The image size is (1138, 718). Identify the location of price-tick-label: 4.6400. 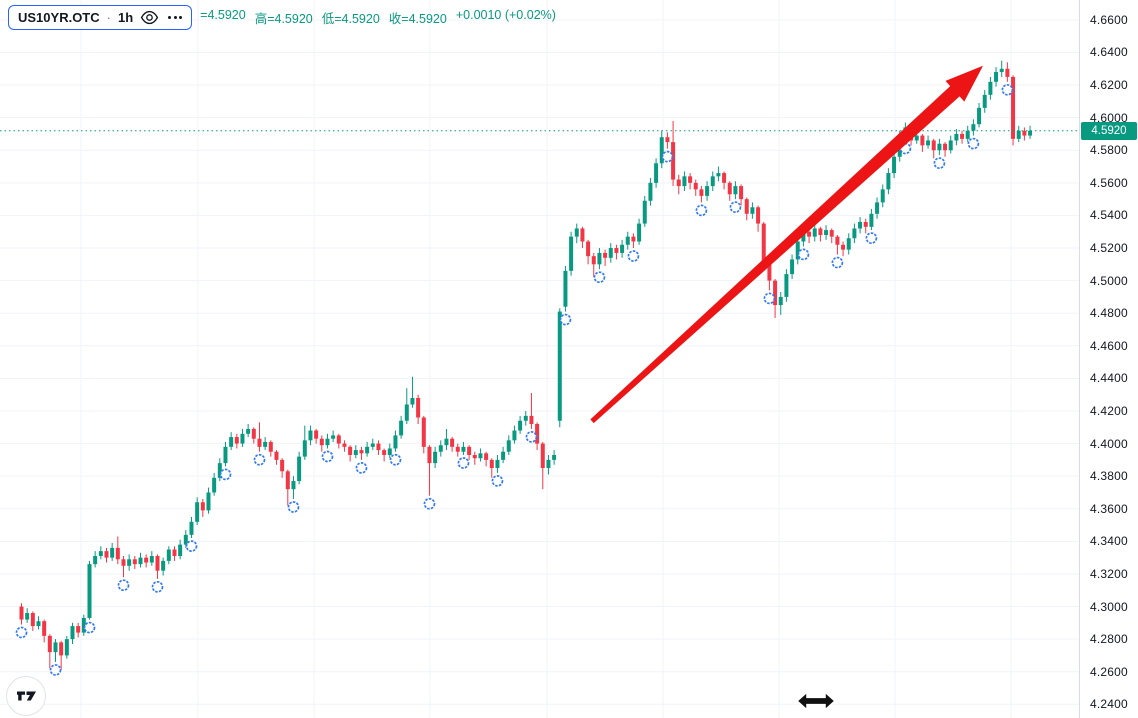
(1109, 52).